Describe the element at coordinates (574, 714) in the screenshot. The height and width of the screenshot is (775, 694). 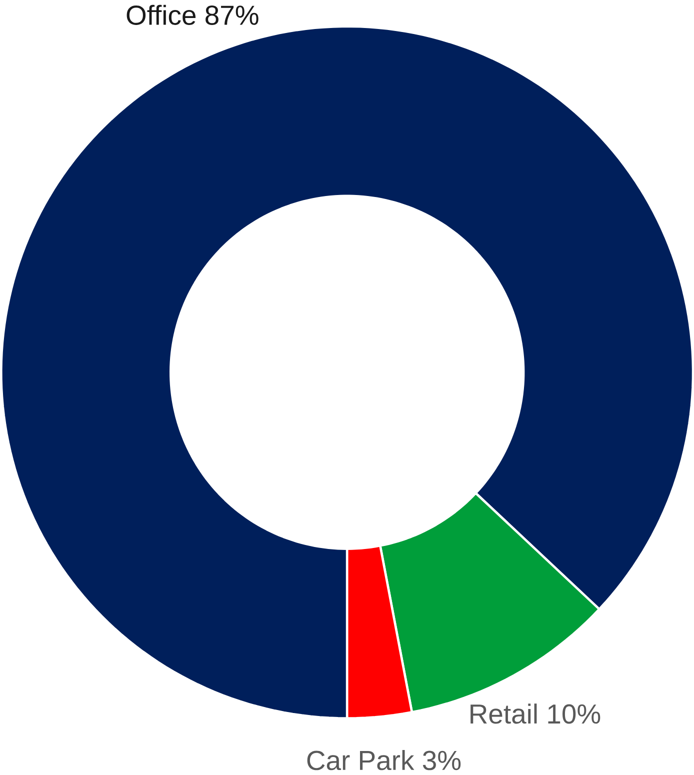
I see `data-label: 10%` at that location.